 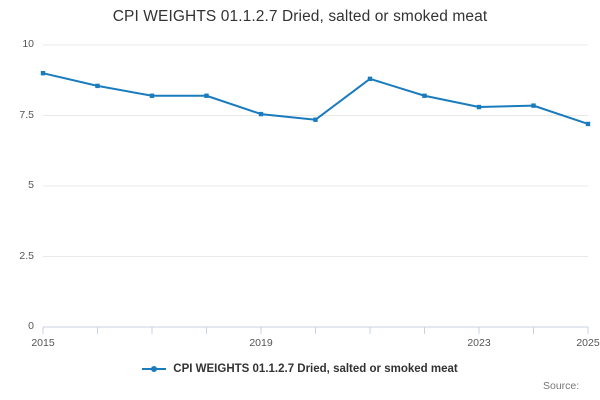 What do you see at coordinates (561, 386) in the screenshot?
I see `source-note: Source:` at bounding box center [561, 386].